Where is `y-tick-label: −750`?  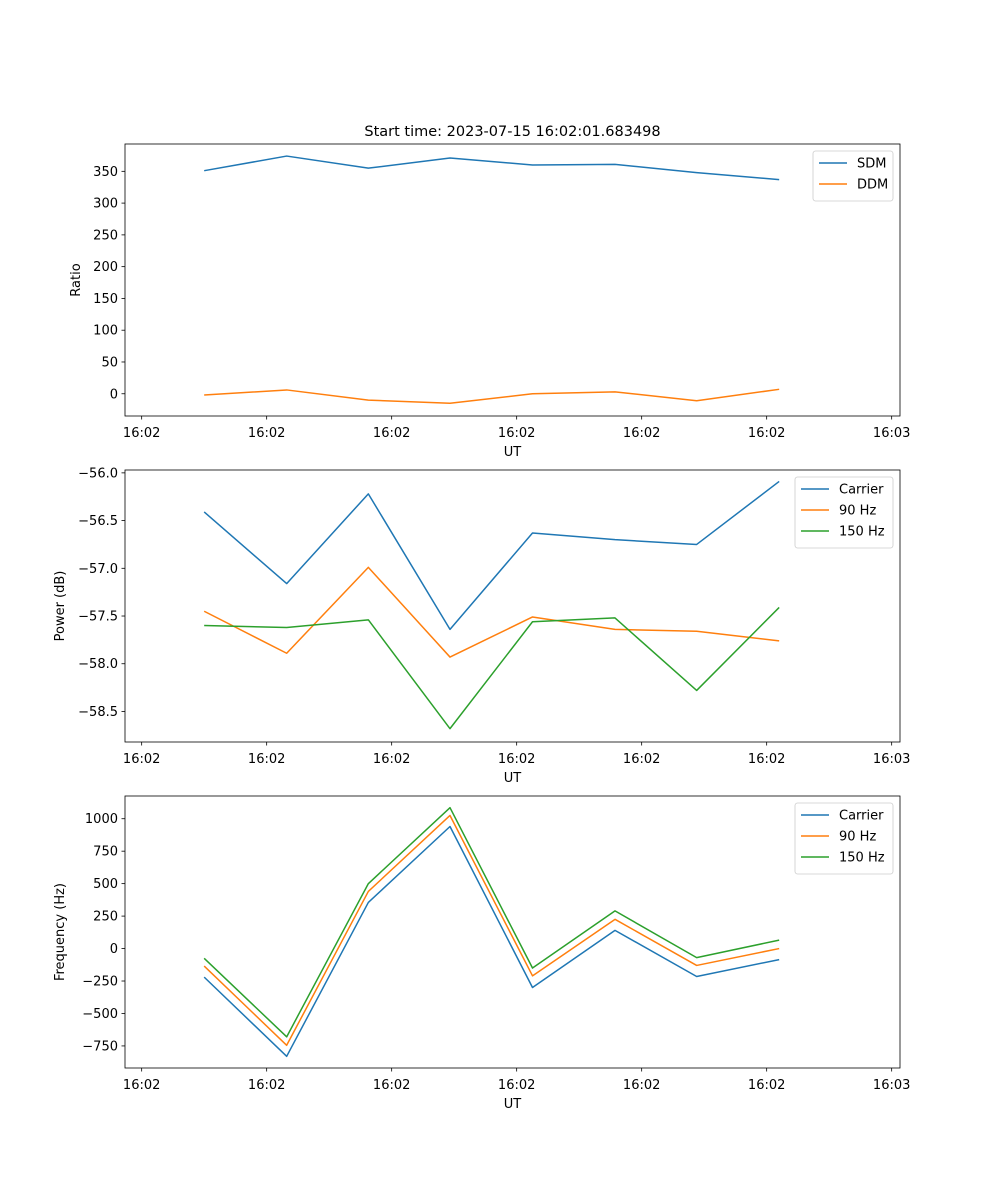
y-tick-label: −750 is located at coordinates (100, 1046).